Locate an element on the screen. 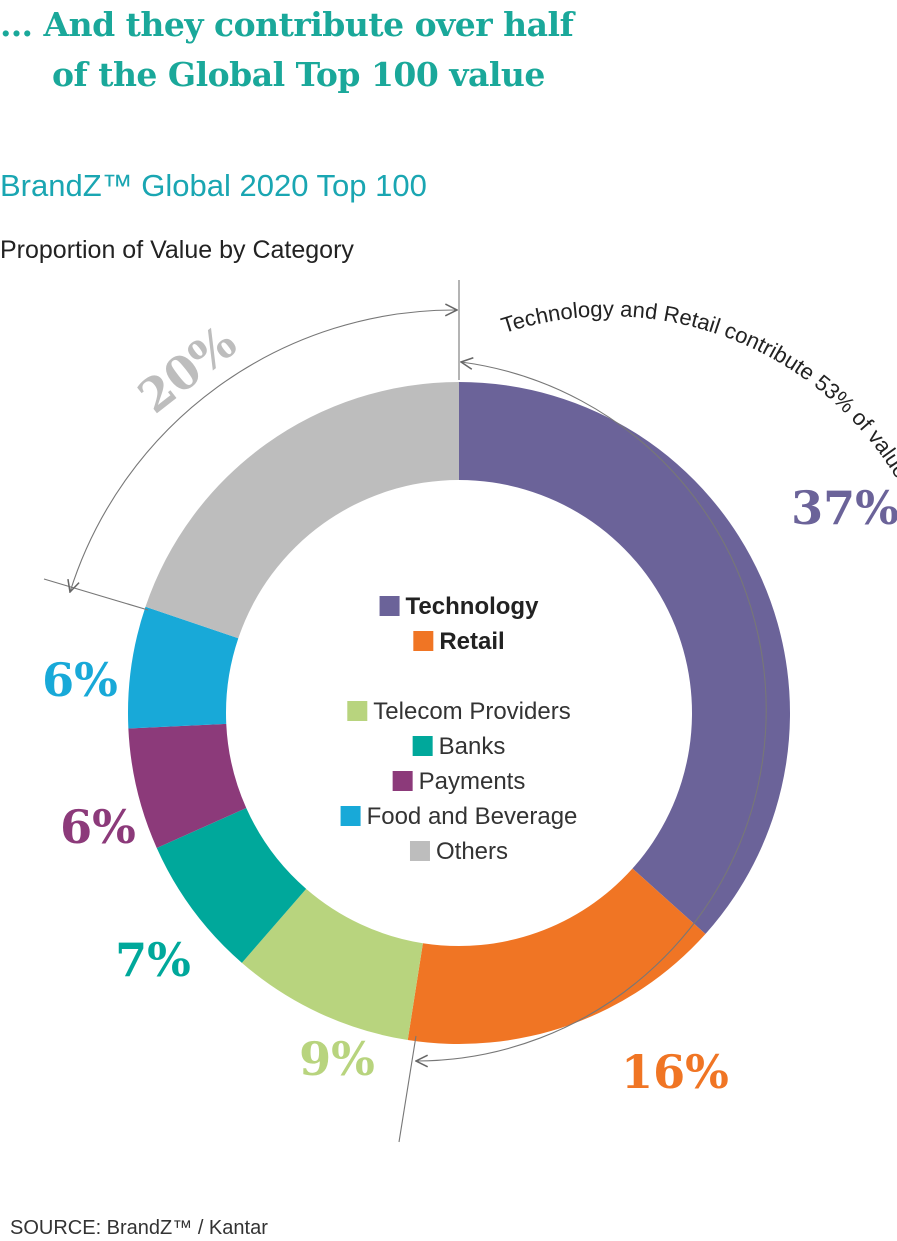 Image resolution: width=897 pixels, height=1241 pixels. pct-label-payments: 6% is located at coordinates (98, 827).